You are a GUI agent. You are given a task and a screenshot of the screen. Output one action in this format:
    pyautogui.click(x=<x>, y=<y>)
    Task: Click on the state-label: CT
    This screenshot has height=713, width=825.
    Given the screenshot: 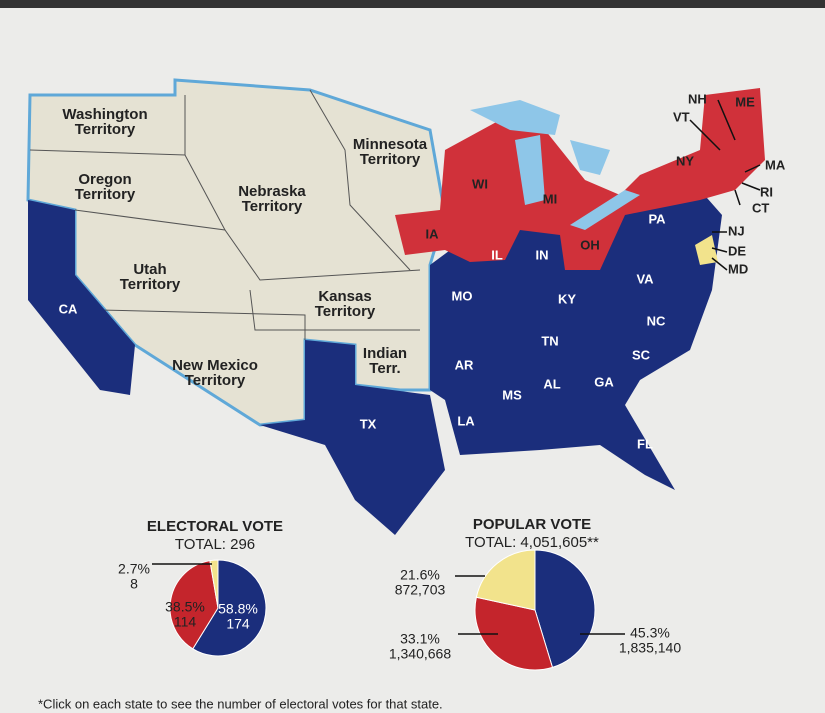 What is the action you would take?
    pyautogui.click(x=760, y=207)
    